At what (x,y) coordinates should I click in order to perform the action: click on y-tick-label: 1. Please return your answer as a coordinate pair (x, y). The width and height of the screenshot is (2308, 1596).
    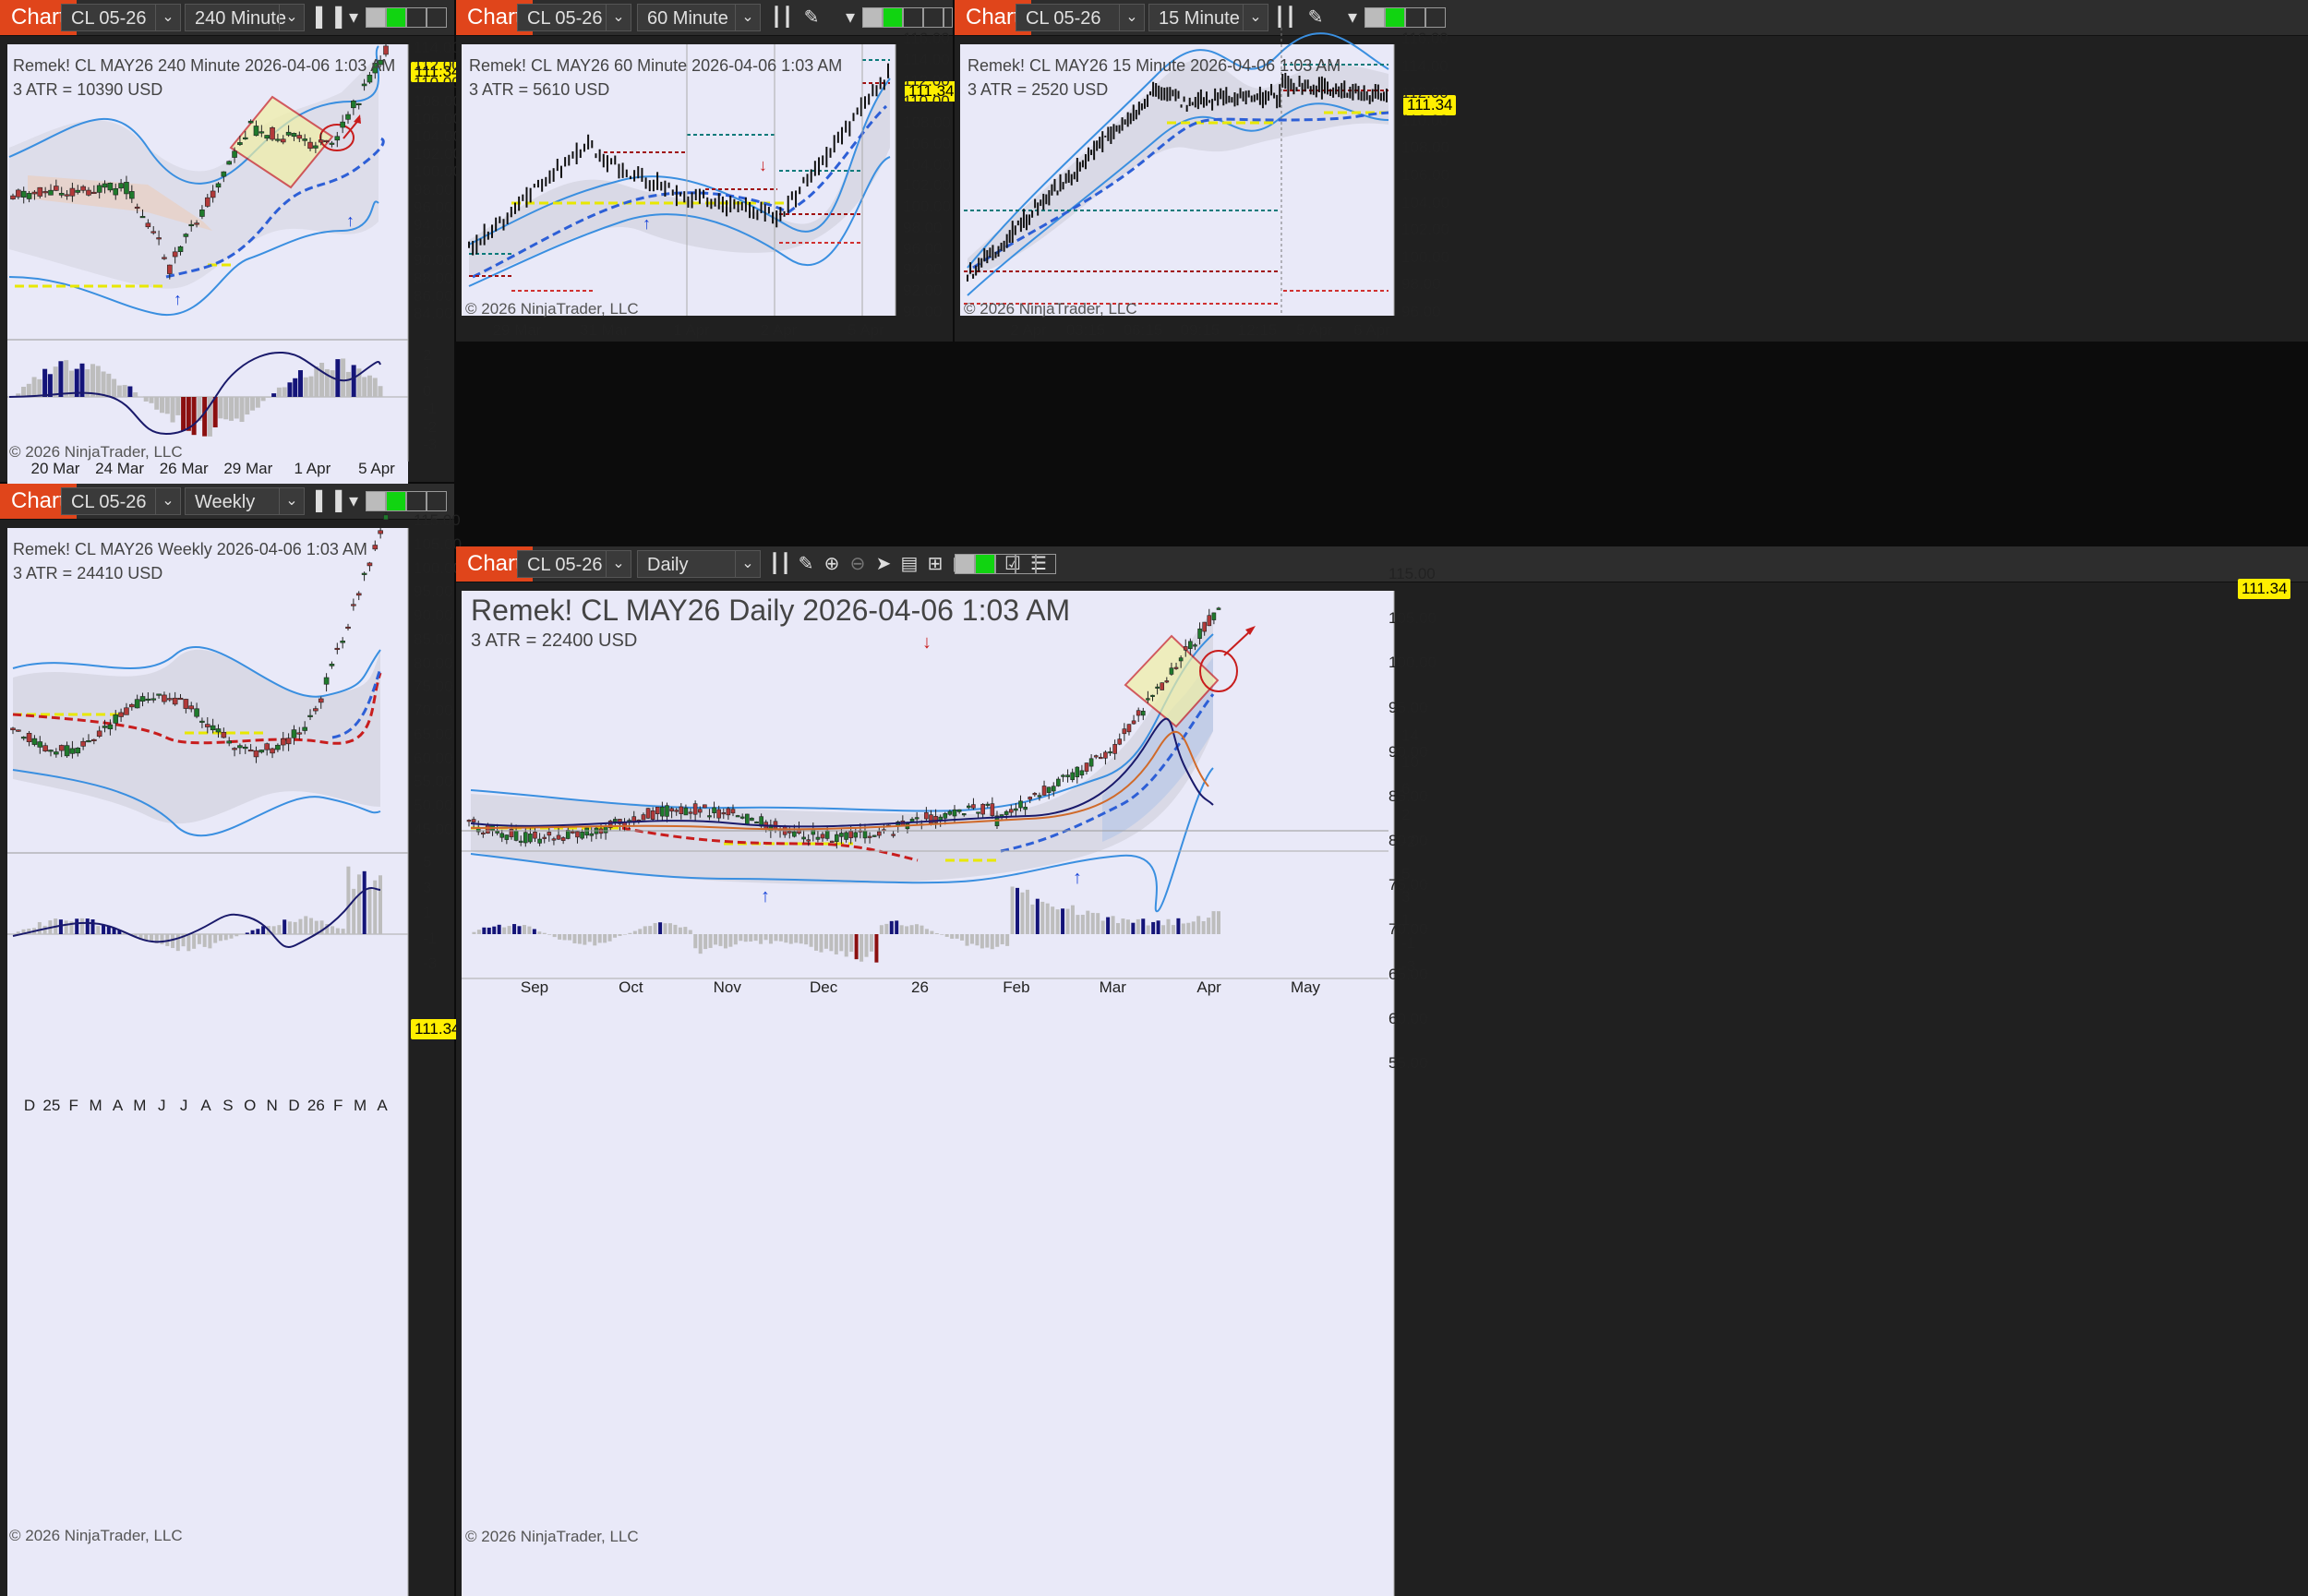
    Looking at the image, I should click on (427, 912).